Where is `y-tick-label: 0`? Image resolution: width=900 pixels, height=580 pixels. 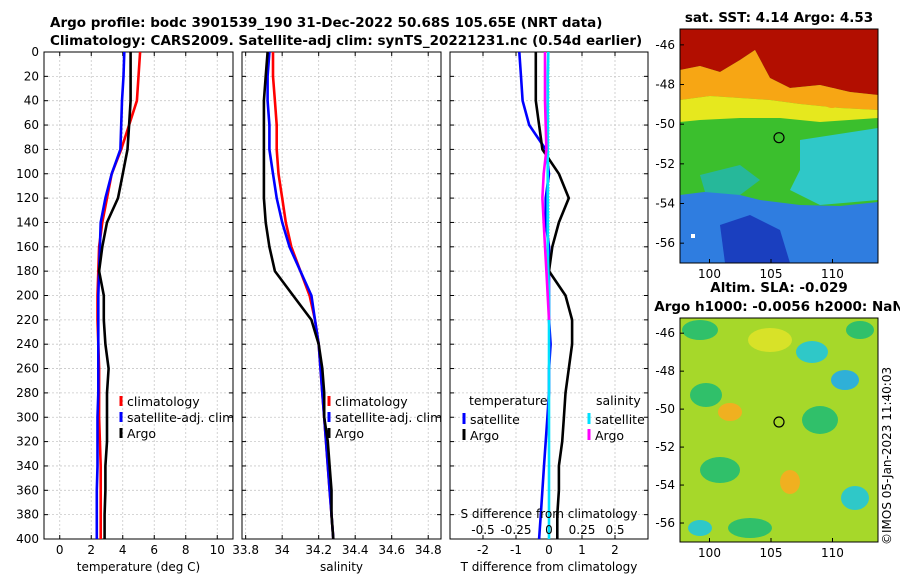
y-tick-label: 0 is located at coordinates (35, 52).